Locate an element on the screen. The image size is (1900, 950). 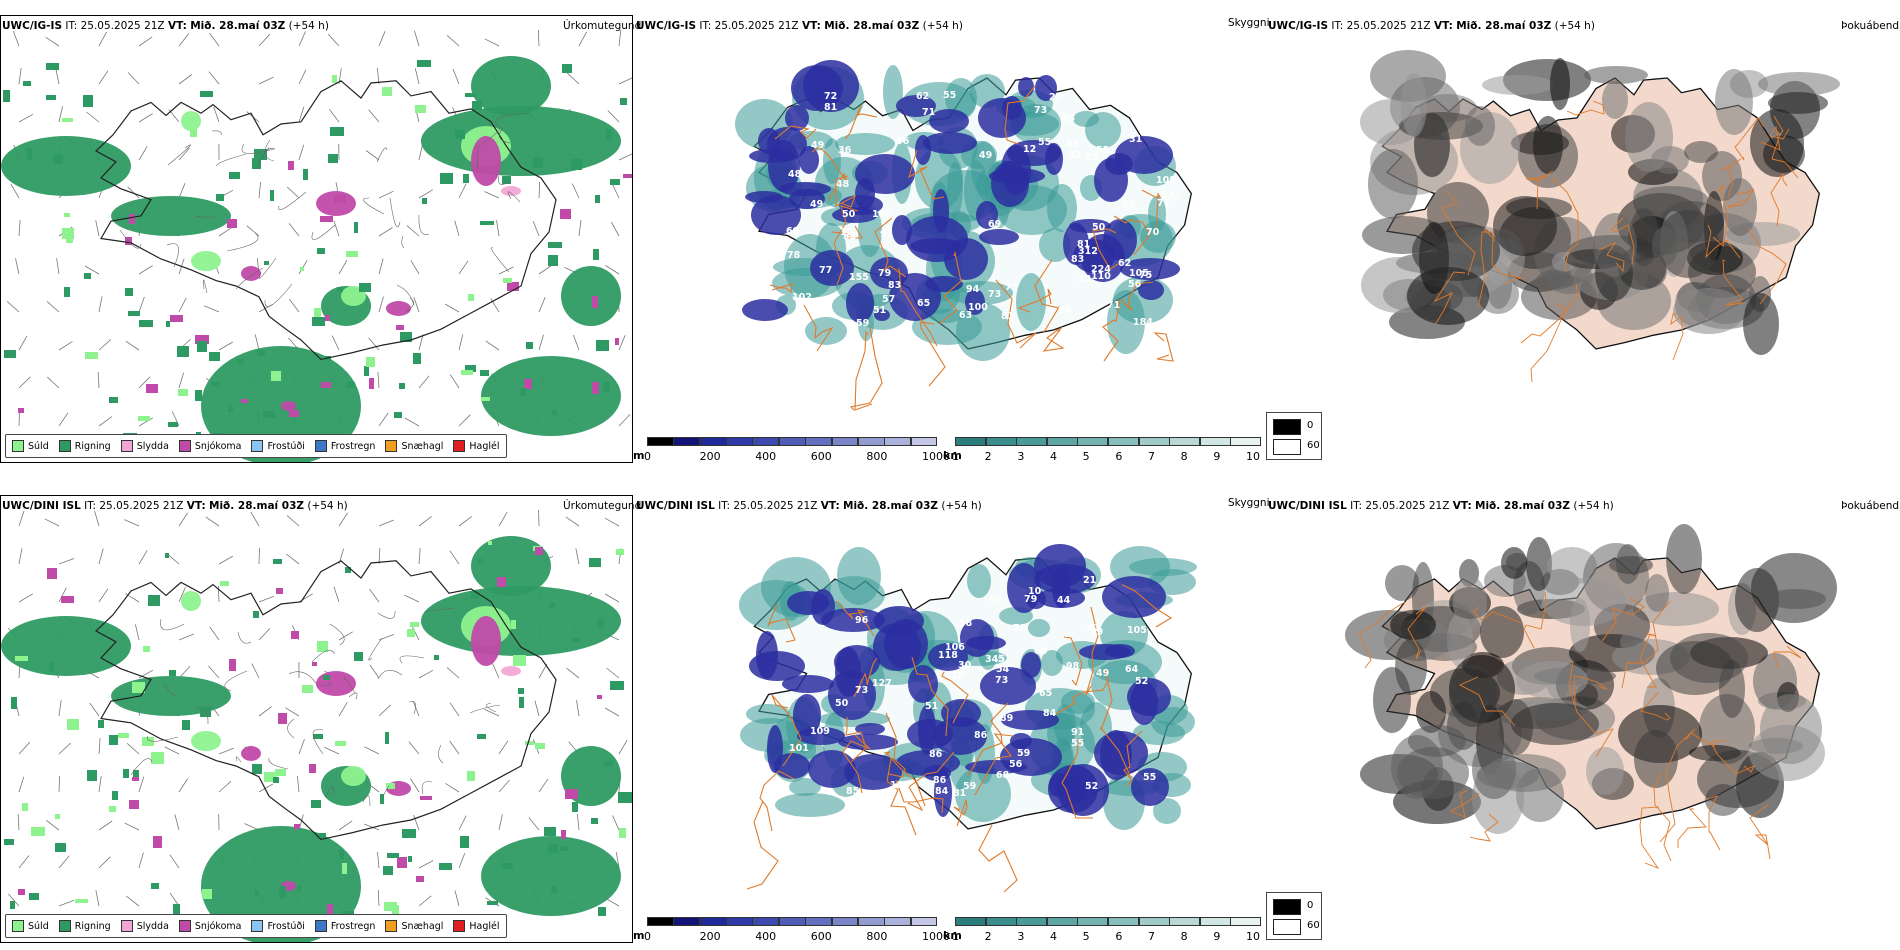
cloud-base-label: 66 is located at coordinates (1073, 144).